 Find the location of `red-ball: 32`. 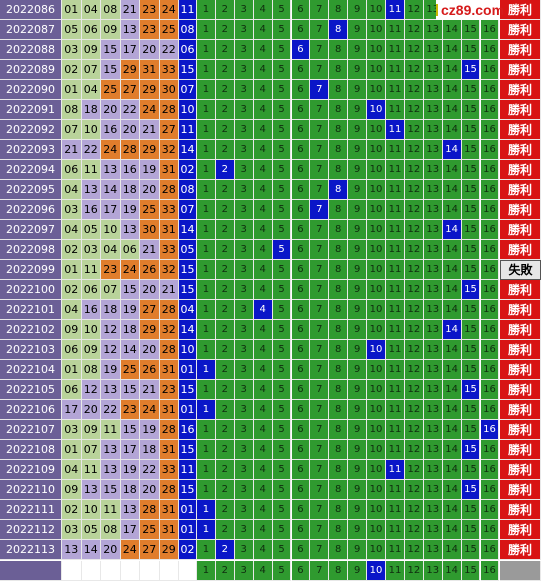

red-ball: 32 is located at coordinates (169, 330).